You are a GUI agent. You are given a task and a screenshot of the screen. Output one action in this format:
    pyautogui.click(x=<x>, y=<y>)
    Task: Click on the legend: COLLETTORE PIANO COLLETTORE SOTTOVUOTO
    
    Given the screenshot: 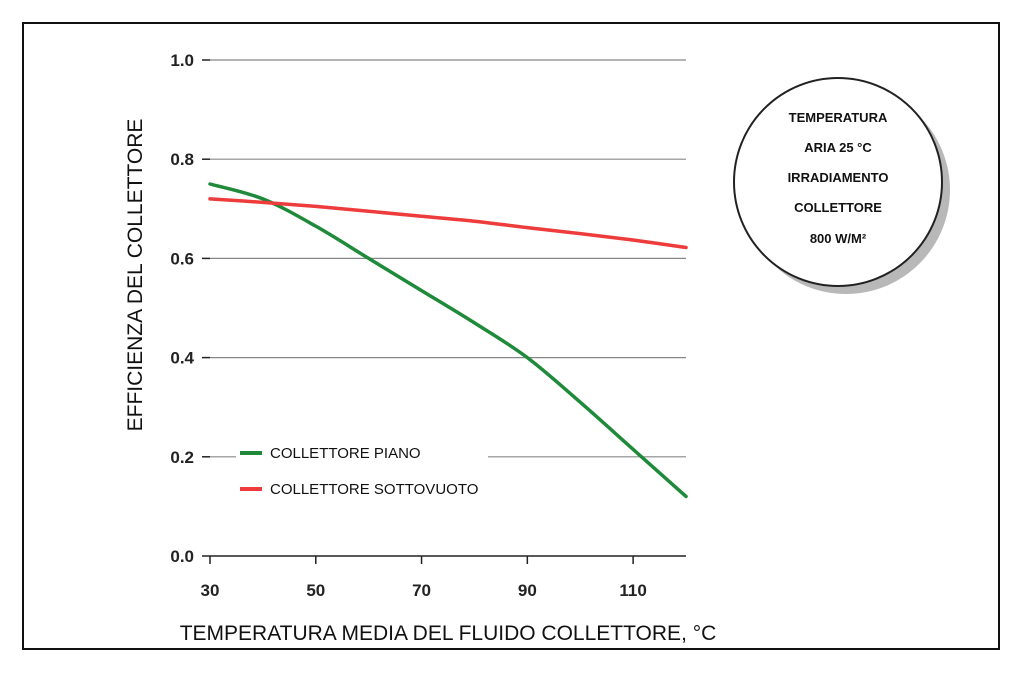 What is the action you would take?
    pyautogui.click(x=362, y=471)
    